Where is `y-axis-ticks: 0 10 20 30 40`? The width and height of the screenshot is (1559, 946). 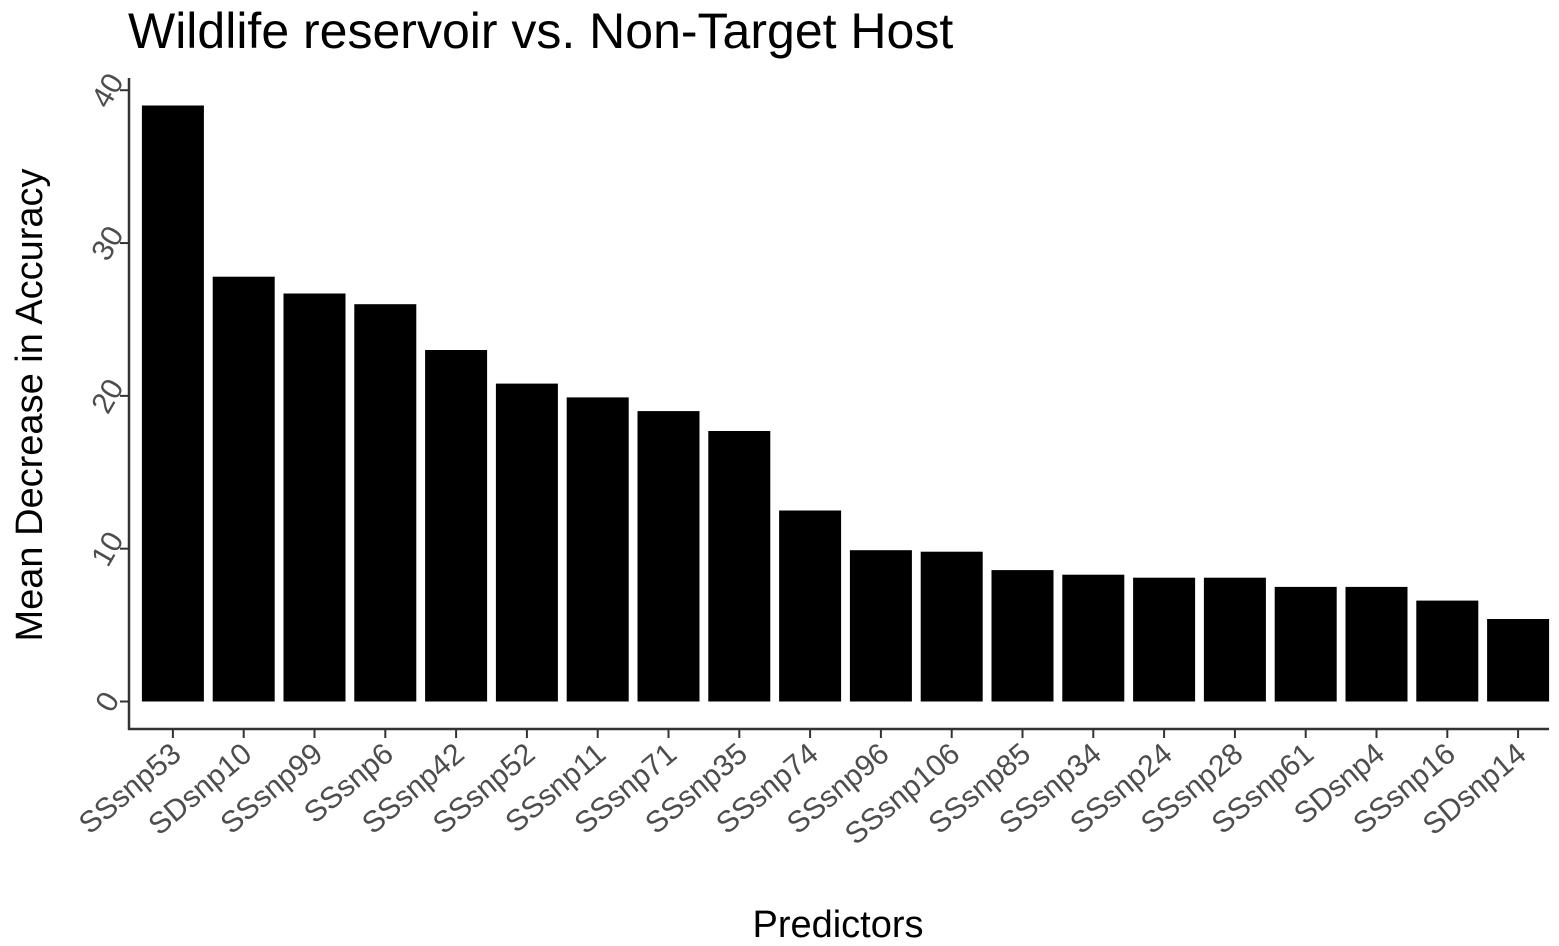 y-axis-ticks: 0 10 20 30 40 is located at coordinates (107, 392).